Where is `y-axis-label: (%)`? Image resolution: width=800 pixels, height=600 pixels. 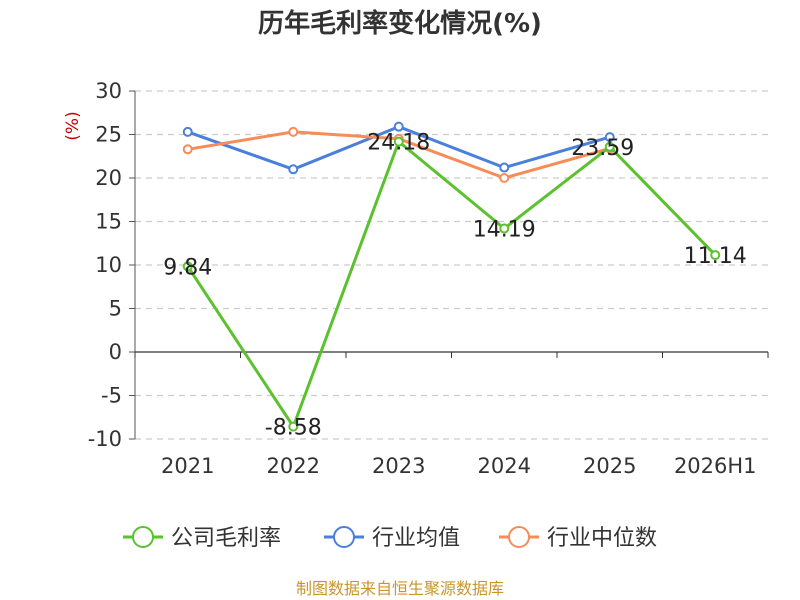
y-axis-label: (%) is located at coordinates (73, 125).